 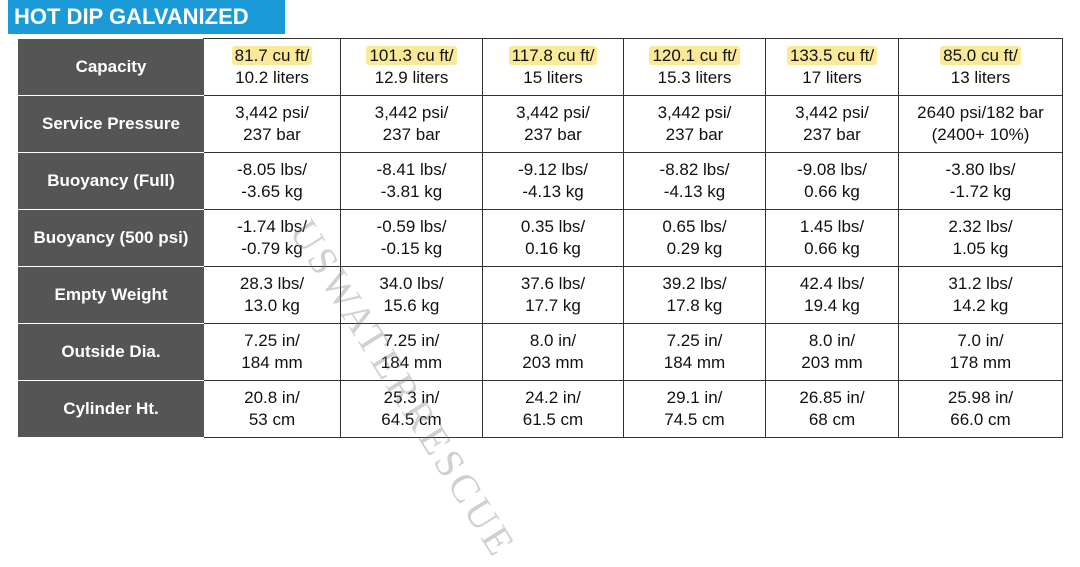 I want to click on cell-text: -1.74 lbs/, so click(x=272, y=226).